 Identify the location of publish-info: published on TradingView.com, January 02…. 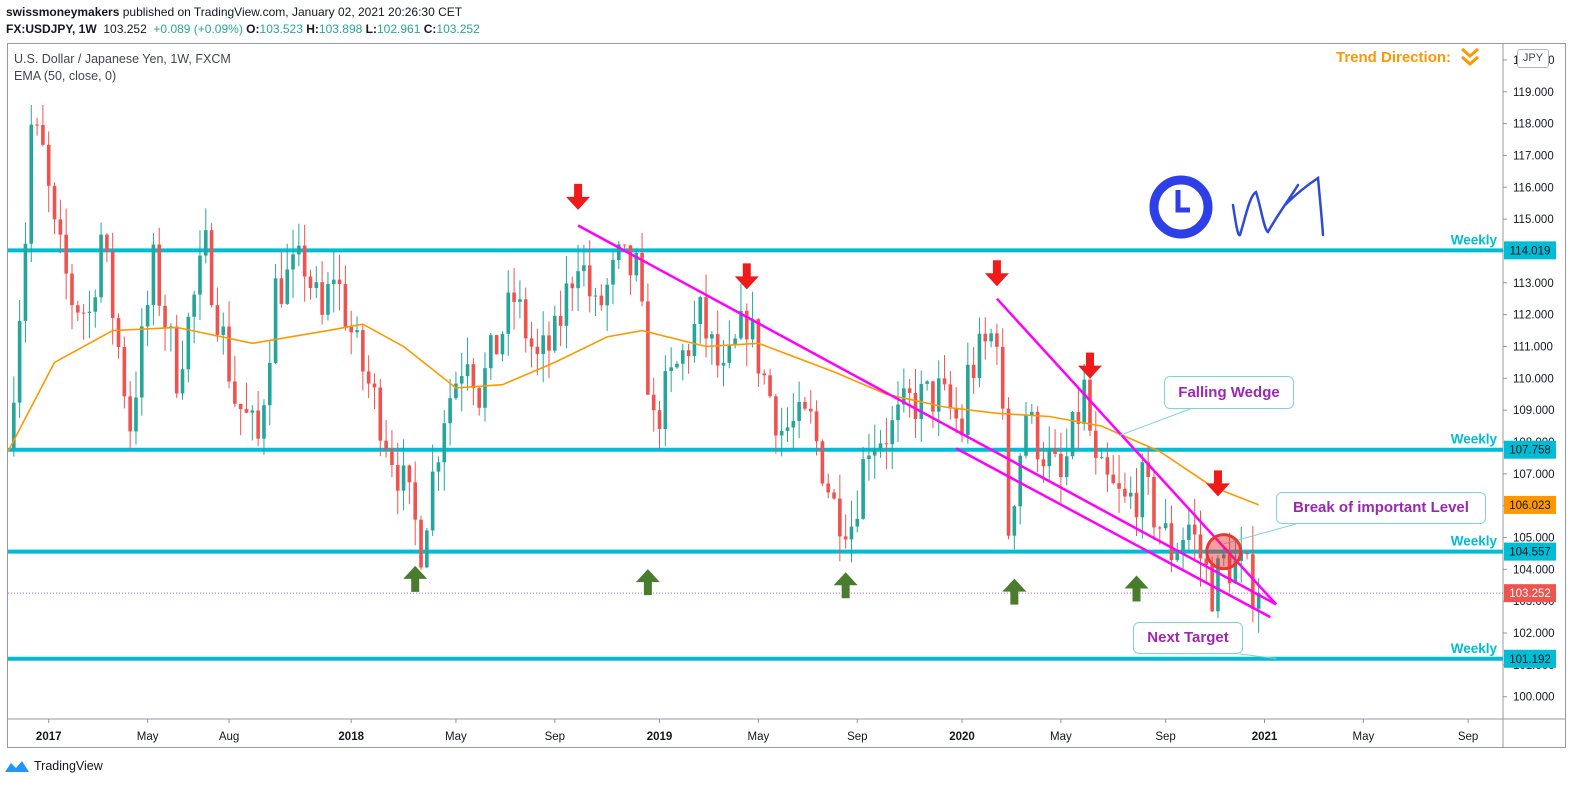
(292, 12).